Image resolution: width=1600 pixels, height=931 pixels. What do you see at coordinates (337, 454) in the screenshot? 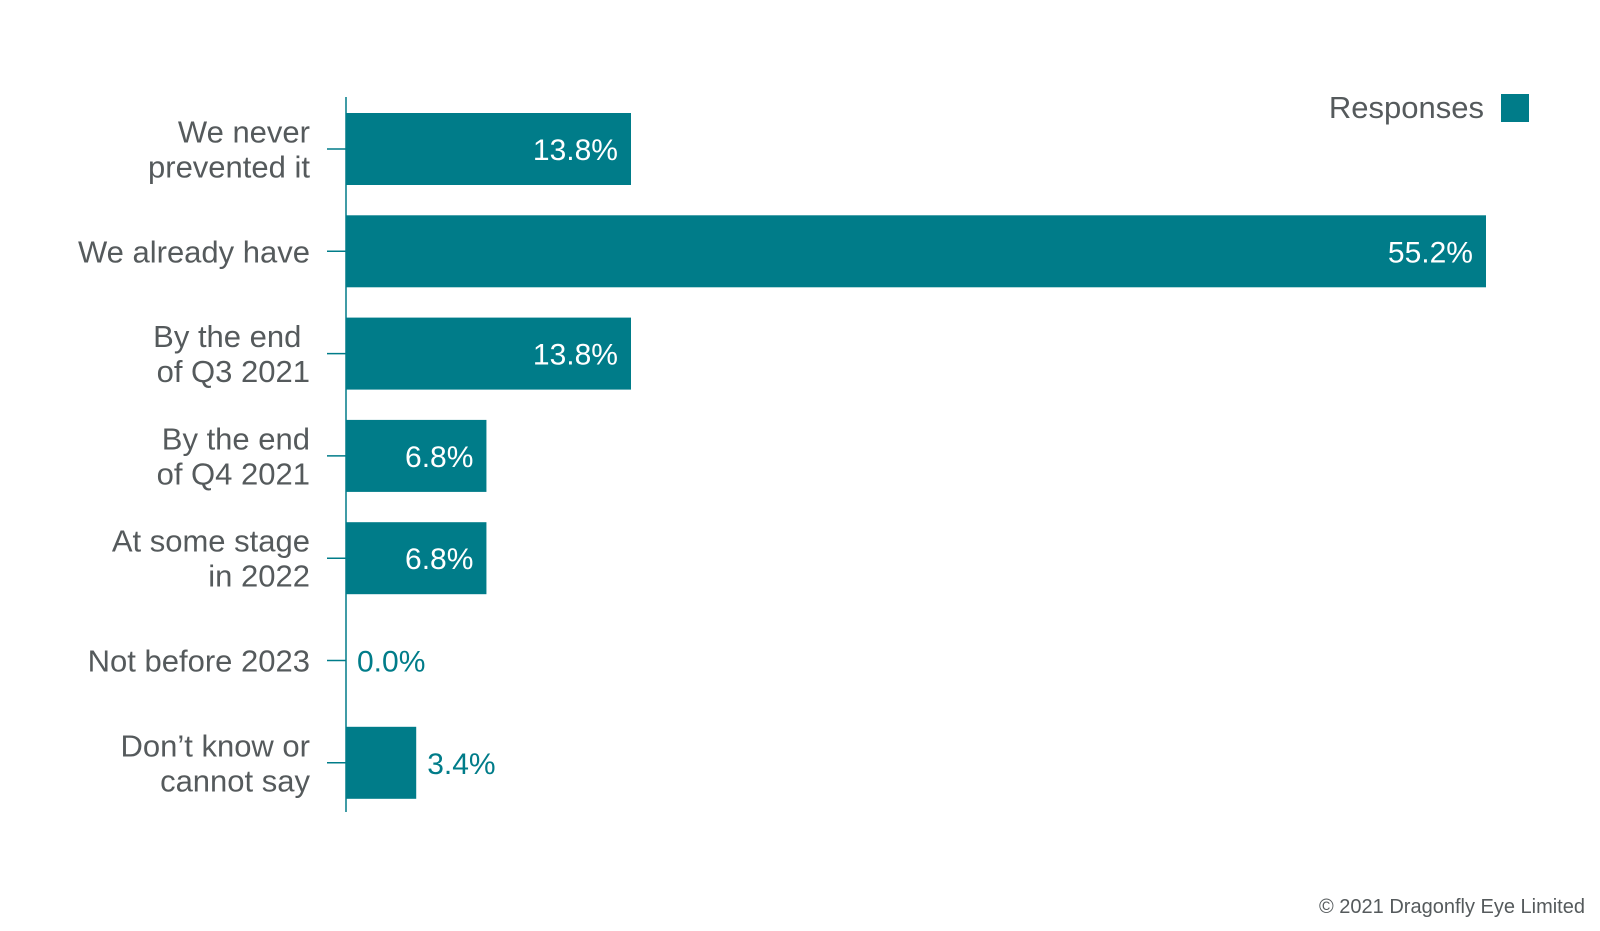
I see `axis-group` at bounding box center [337, 454].